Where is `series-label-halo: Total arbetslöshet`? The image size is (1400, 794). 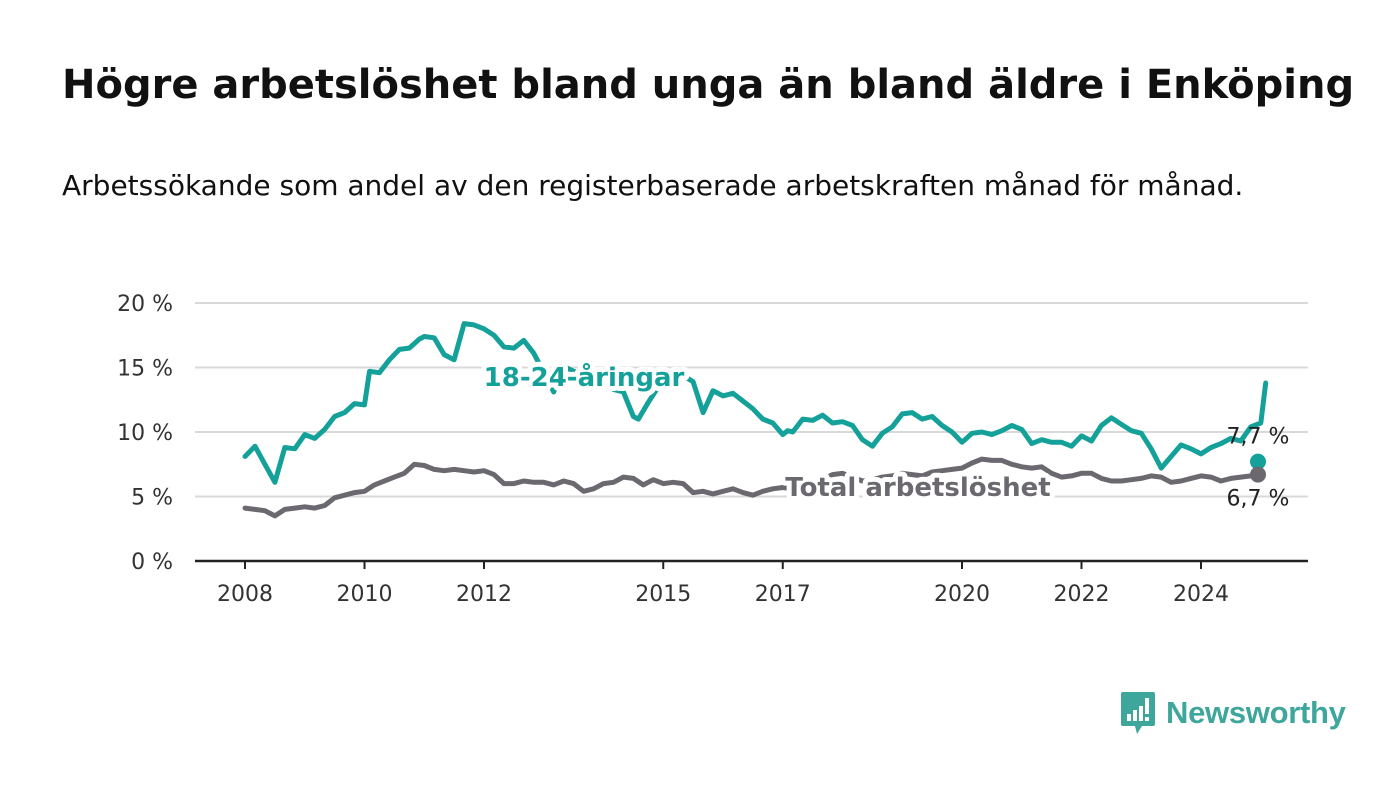
series-label-halo: Total arbetslöshet is located at coordinates (917, 488).